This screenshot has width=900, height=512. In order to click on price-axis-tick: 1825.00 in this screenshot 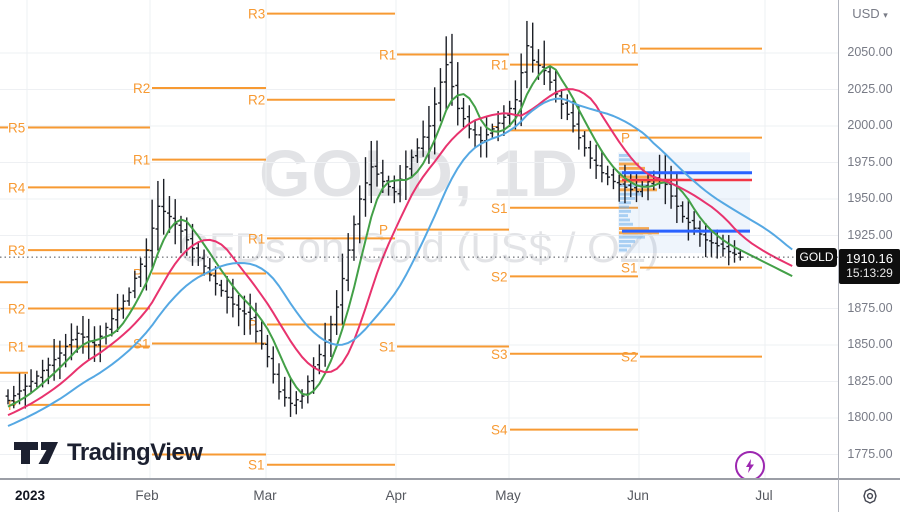, I will do `click(870, 380)`.